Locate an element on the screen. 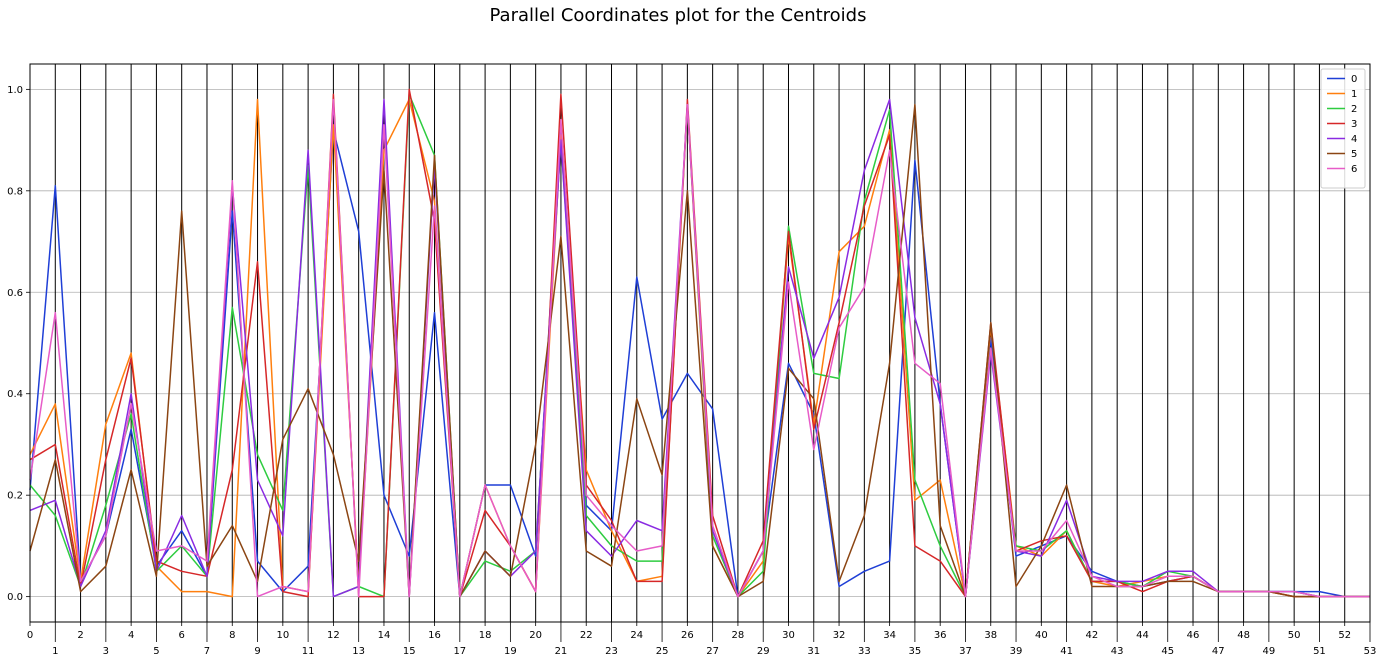 The height and width of the screenshot is (663, 1382). x-tick-label: 29 is located at coordinates (763, 651).